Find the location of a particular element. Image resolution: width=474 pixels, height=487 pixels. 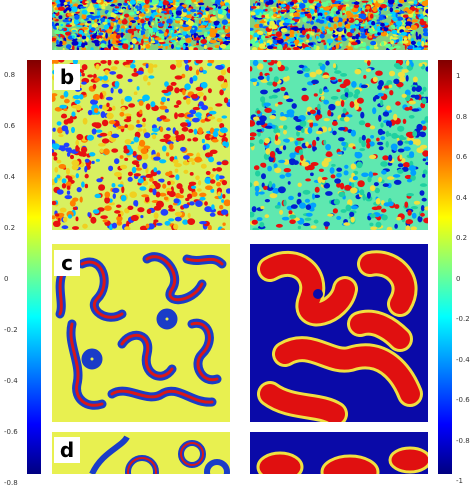

panel-c-right is located at coordinates (339, 333).